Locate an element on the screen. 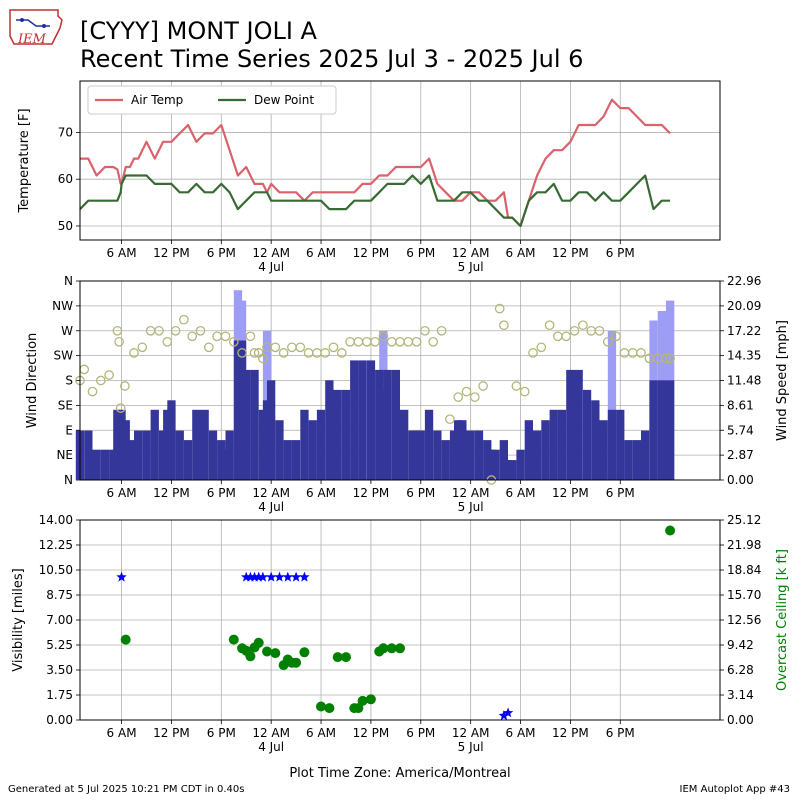 The width and height of the screenshot is (800, 800). y-tick-label: 8.75 is located at coordinates (59, 595).